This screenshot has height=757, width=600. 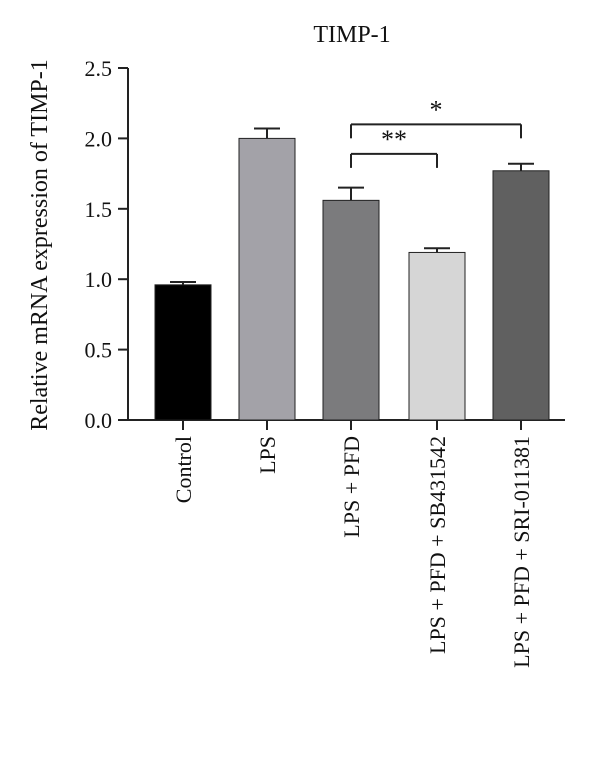 I want to click on y-tick-label: 1.5, so click(x=99, y=209).